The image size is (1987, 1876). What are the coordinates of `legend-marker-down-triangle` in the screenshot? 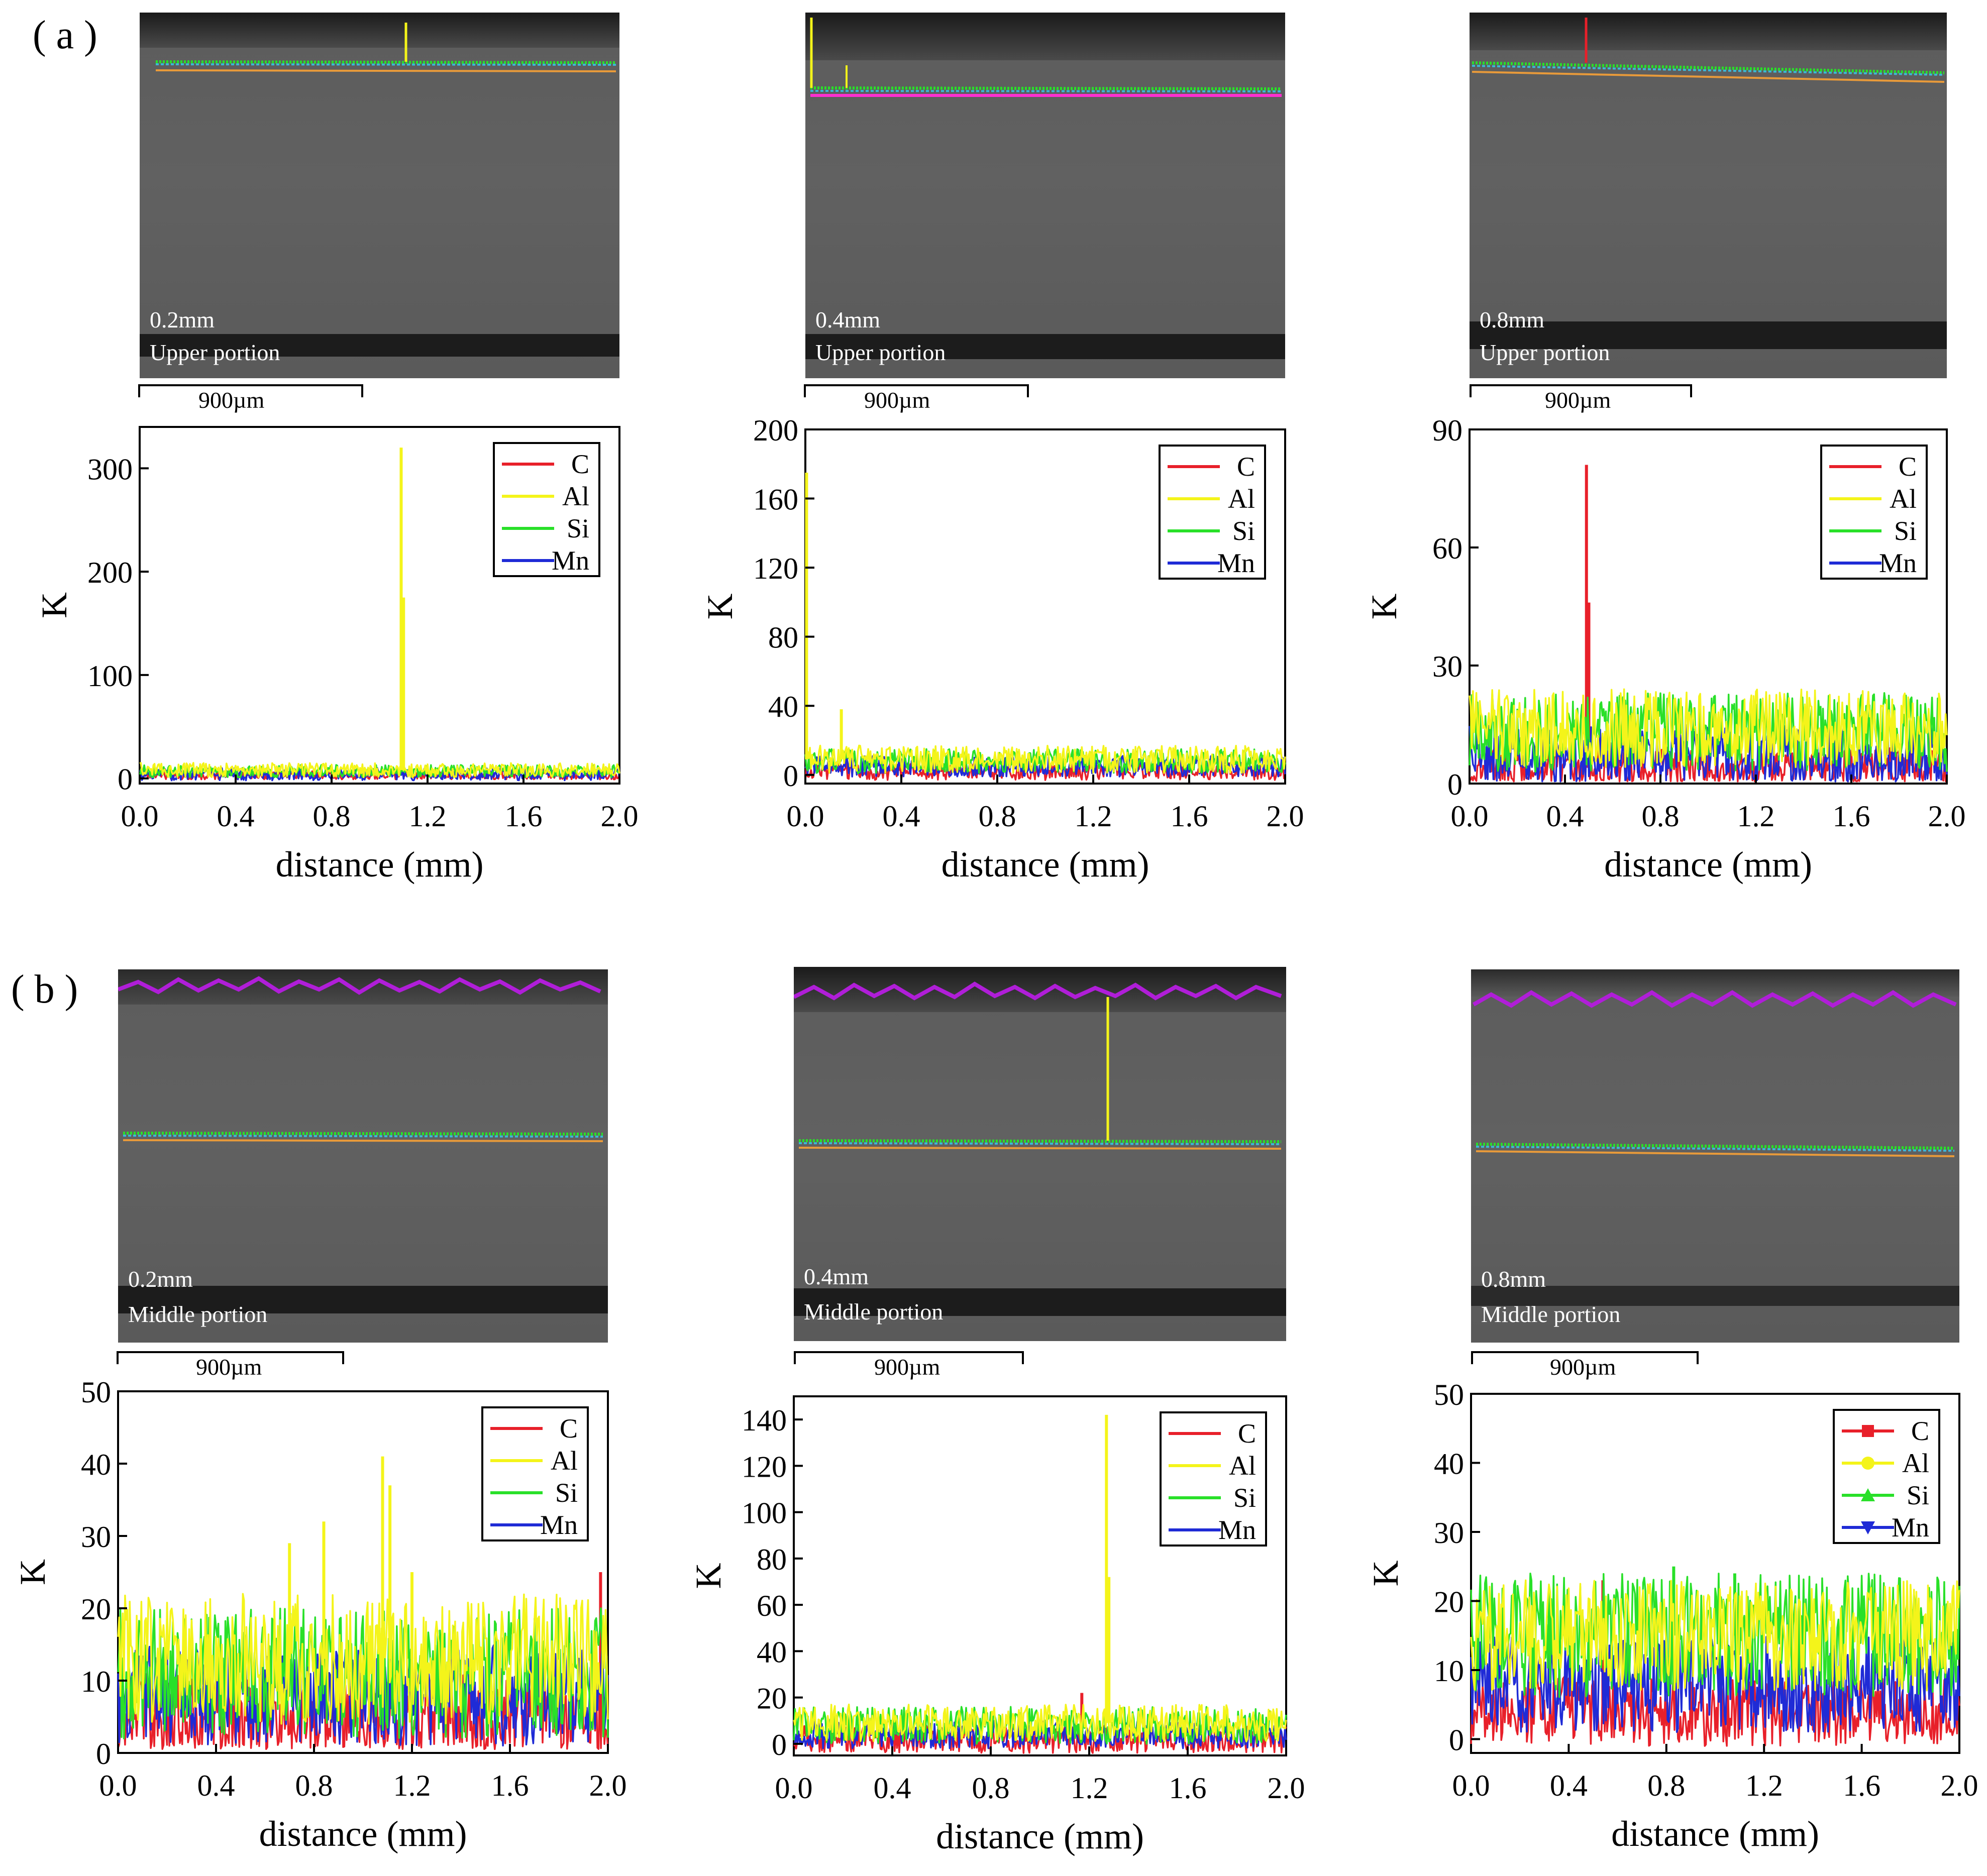 It's located at (1868, 1527).